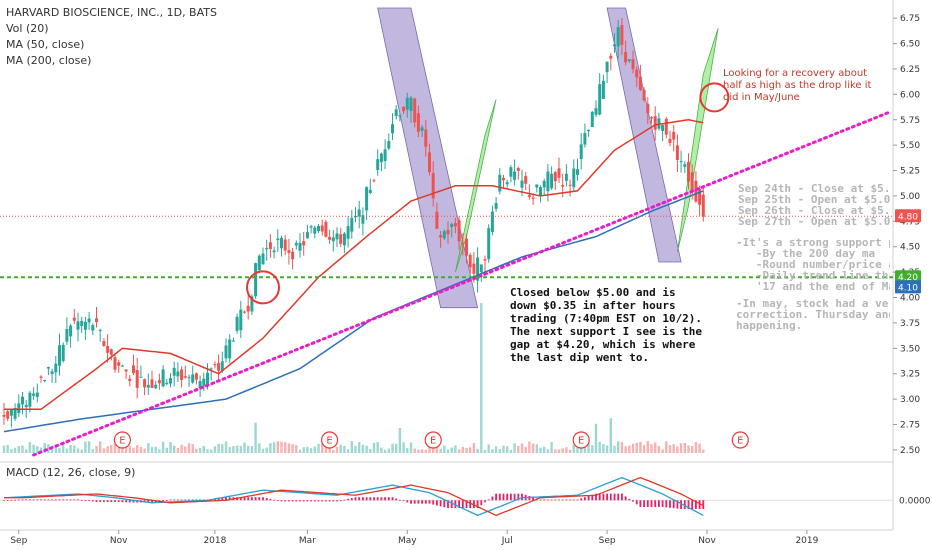  Describe the element at coordinates (354, 496) in the screenshot. I see `macd-signal-line` at that location.